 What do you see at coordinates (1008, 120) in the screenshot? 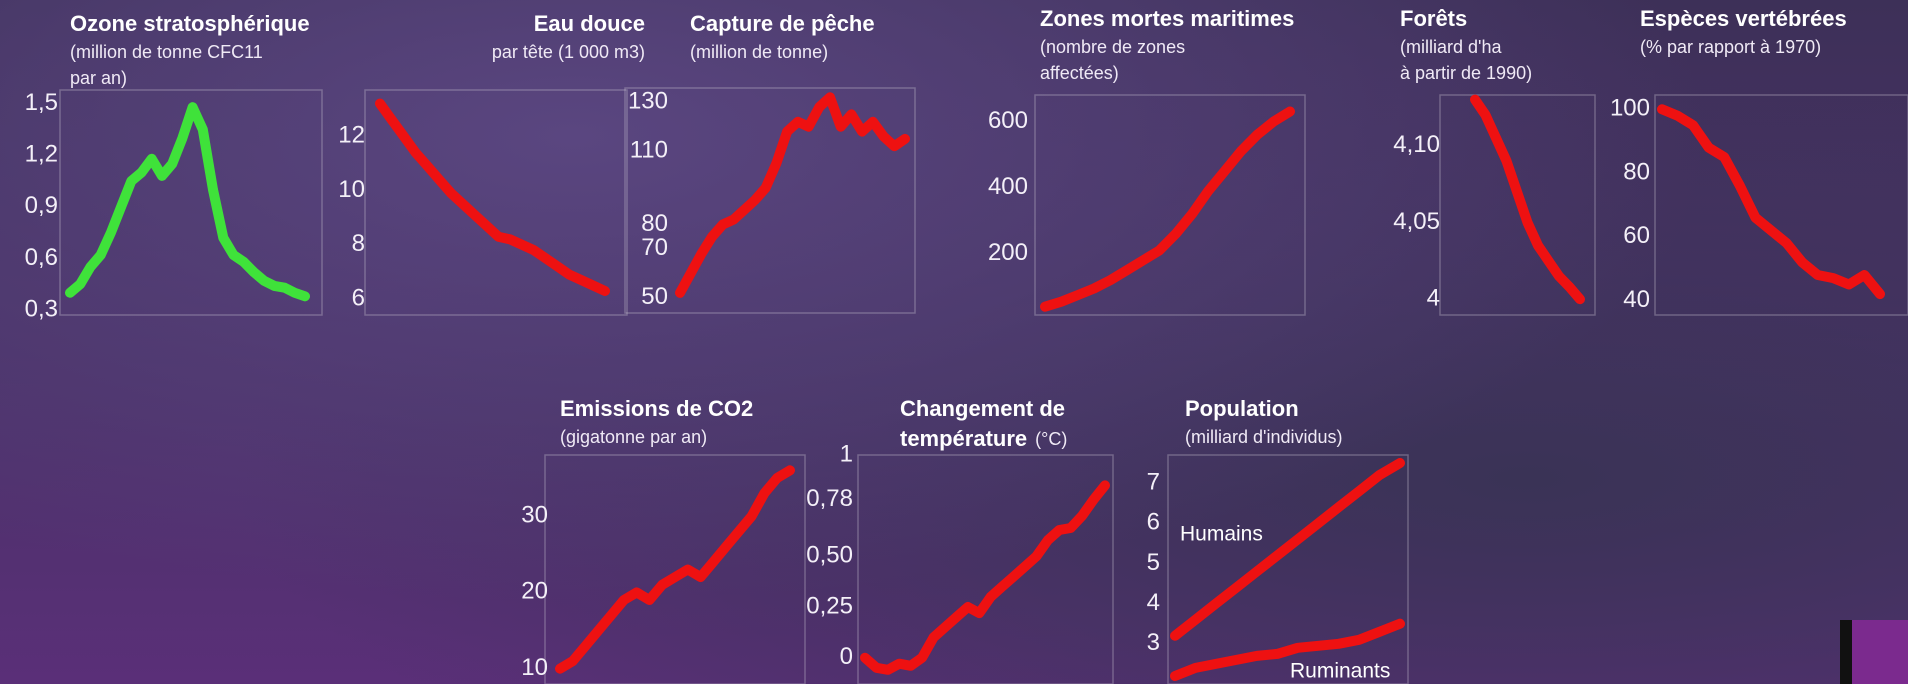
I see `y-tick-label: 600` at bounding box center [1008, 120].